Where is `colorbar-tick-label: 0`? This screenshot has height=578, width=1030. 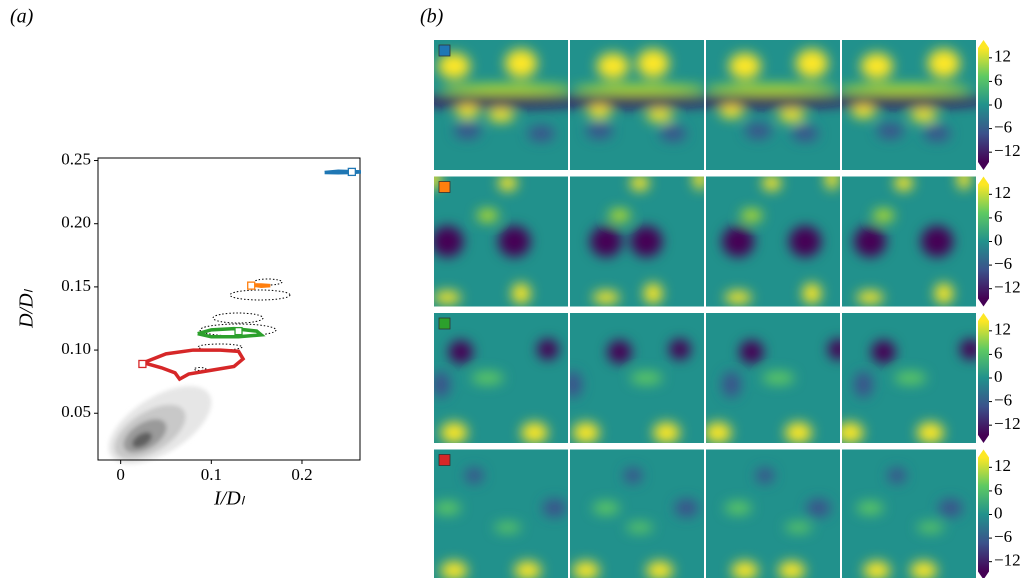 colorbar-tick-label: 0 is located at coordinates (998, 239).